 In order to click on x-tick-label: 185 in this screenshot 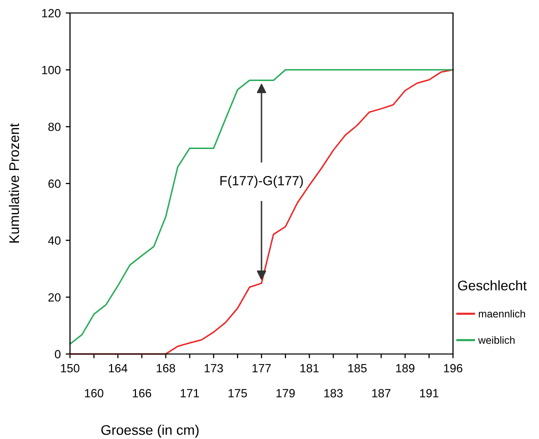, I will do `click(357, 368)`.